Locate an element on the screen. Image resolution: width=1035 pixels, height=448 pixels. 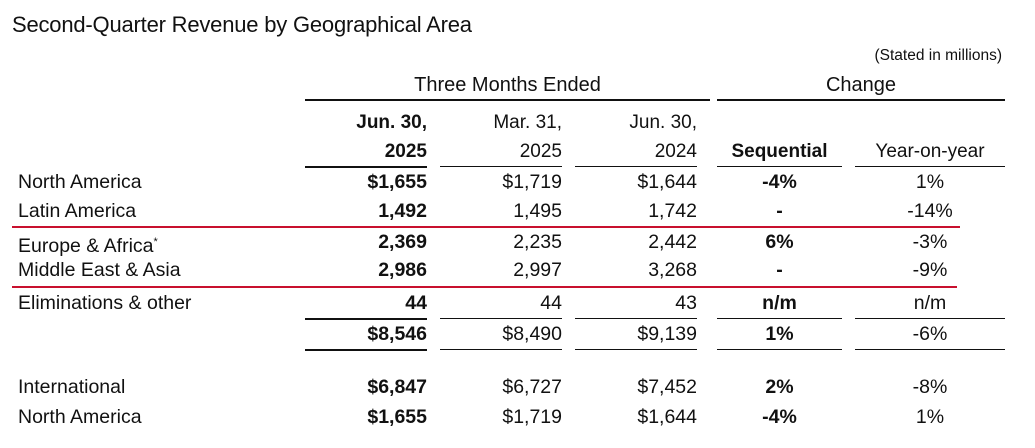
total-line-c1 is located at coordinates (366, 319).